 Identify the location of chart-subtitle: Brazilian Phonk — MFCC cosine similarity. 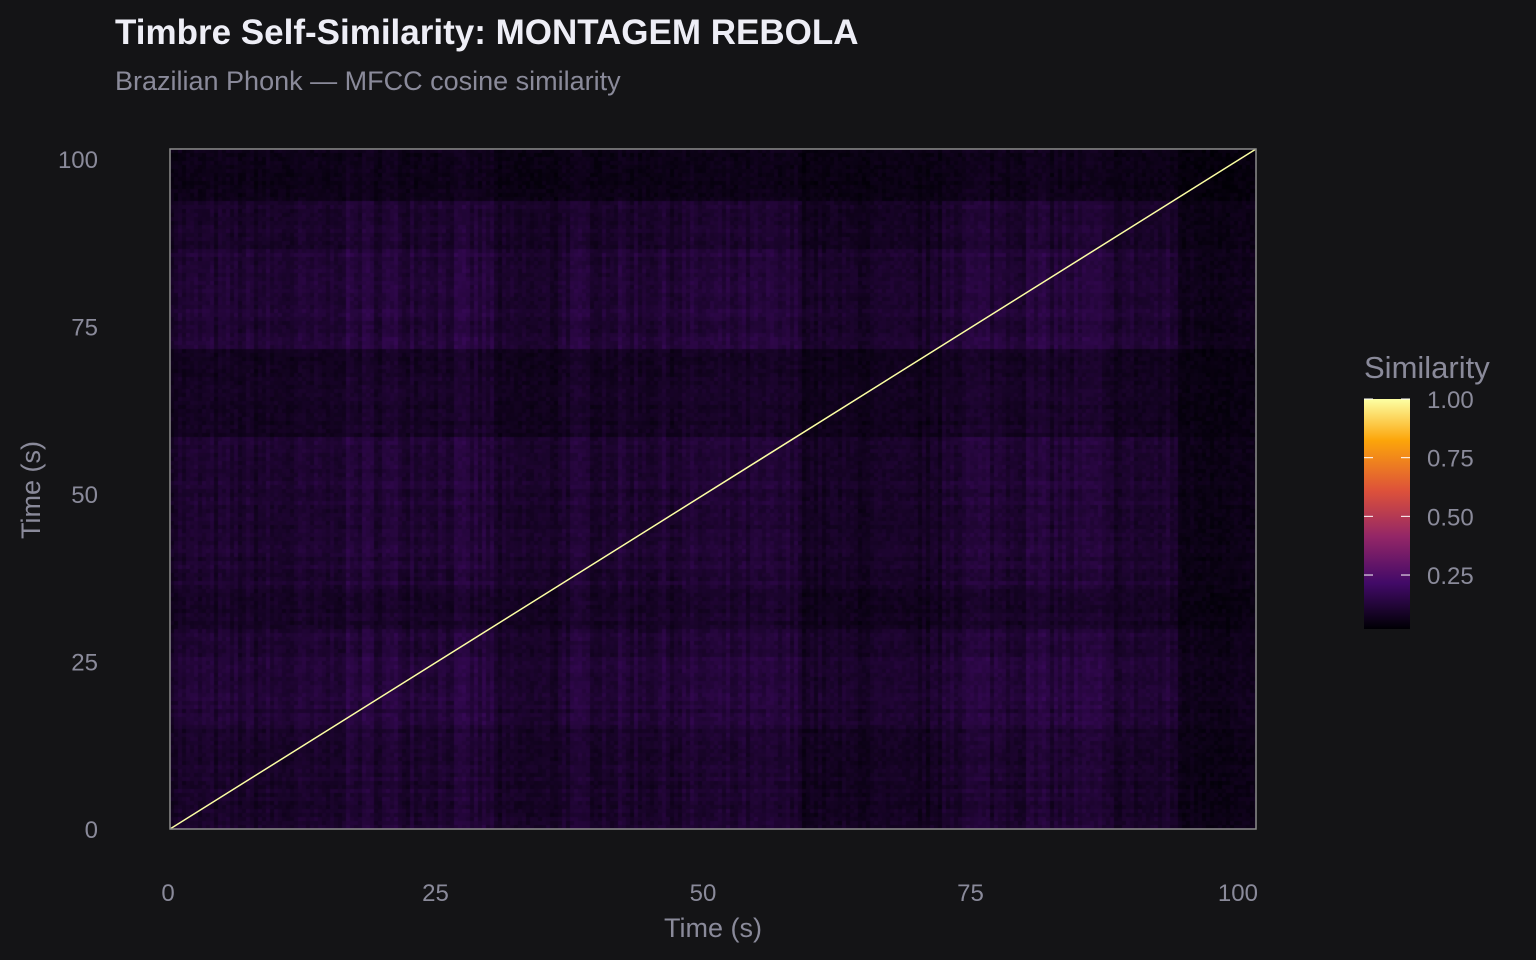
(368, 81).